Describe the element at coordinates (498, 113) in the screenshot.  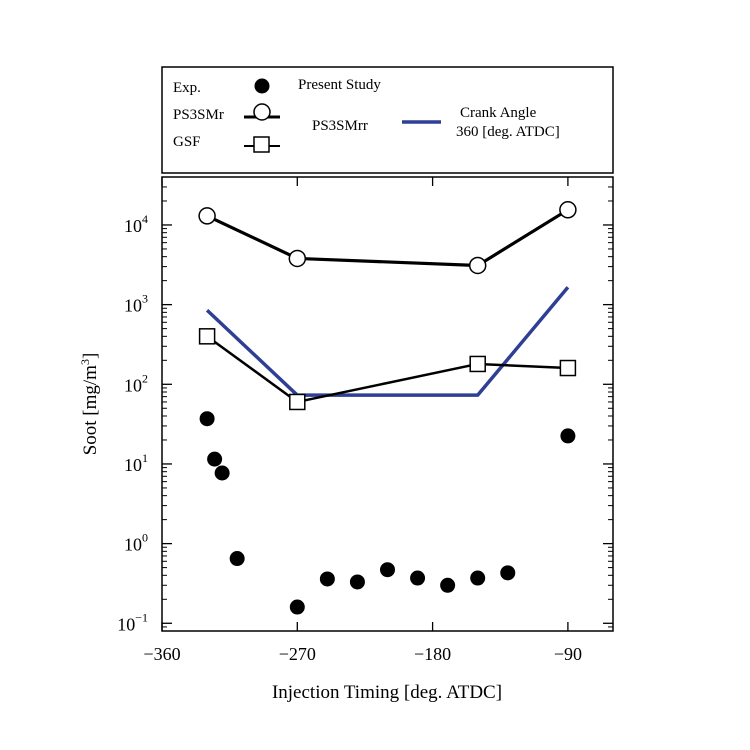
I see `legend-label-crank-angle: Crank Angle` at that location.